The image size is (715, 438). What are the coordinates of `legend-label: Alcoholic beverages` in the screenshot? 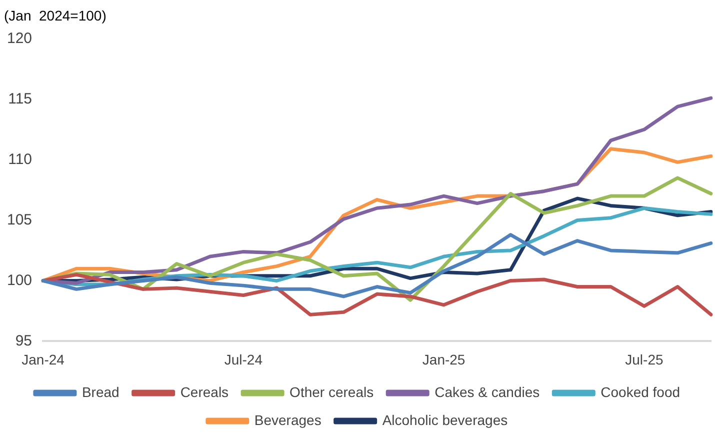 It's located at (445, 420).